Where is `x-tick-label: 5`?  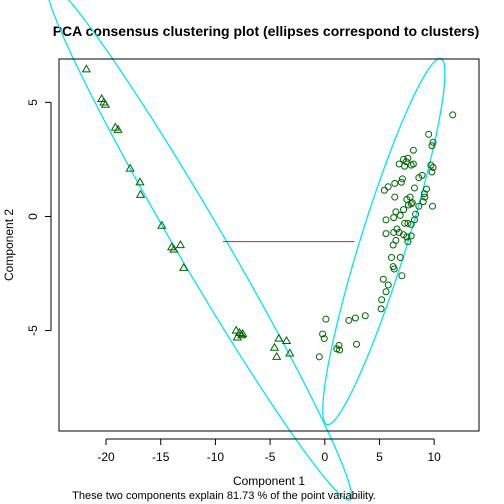 x-tick-label: 5 is located at coordinates (379, 457).